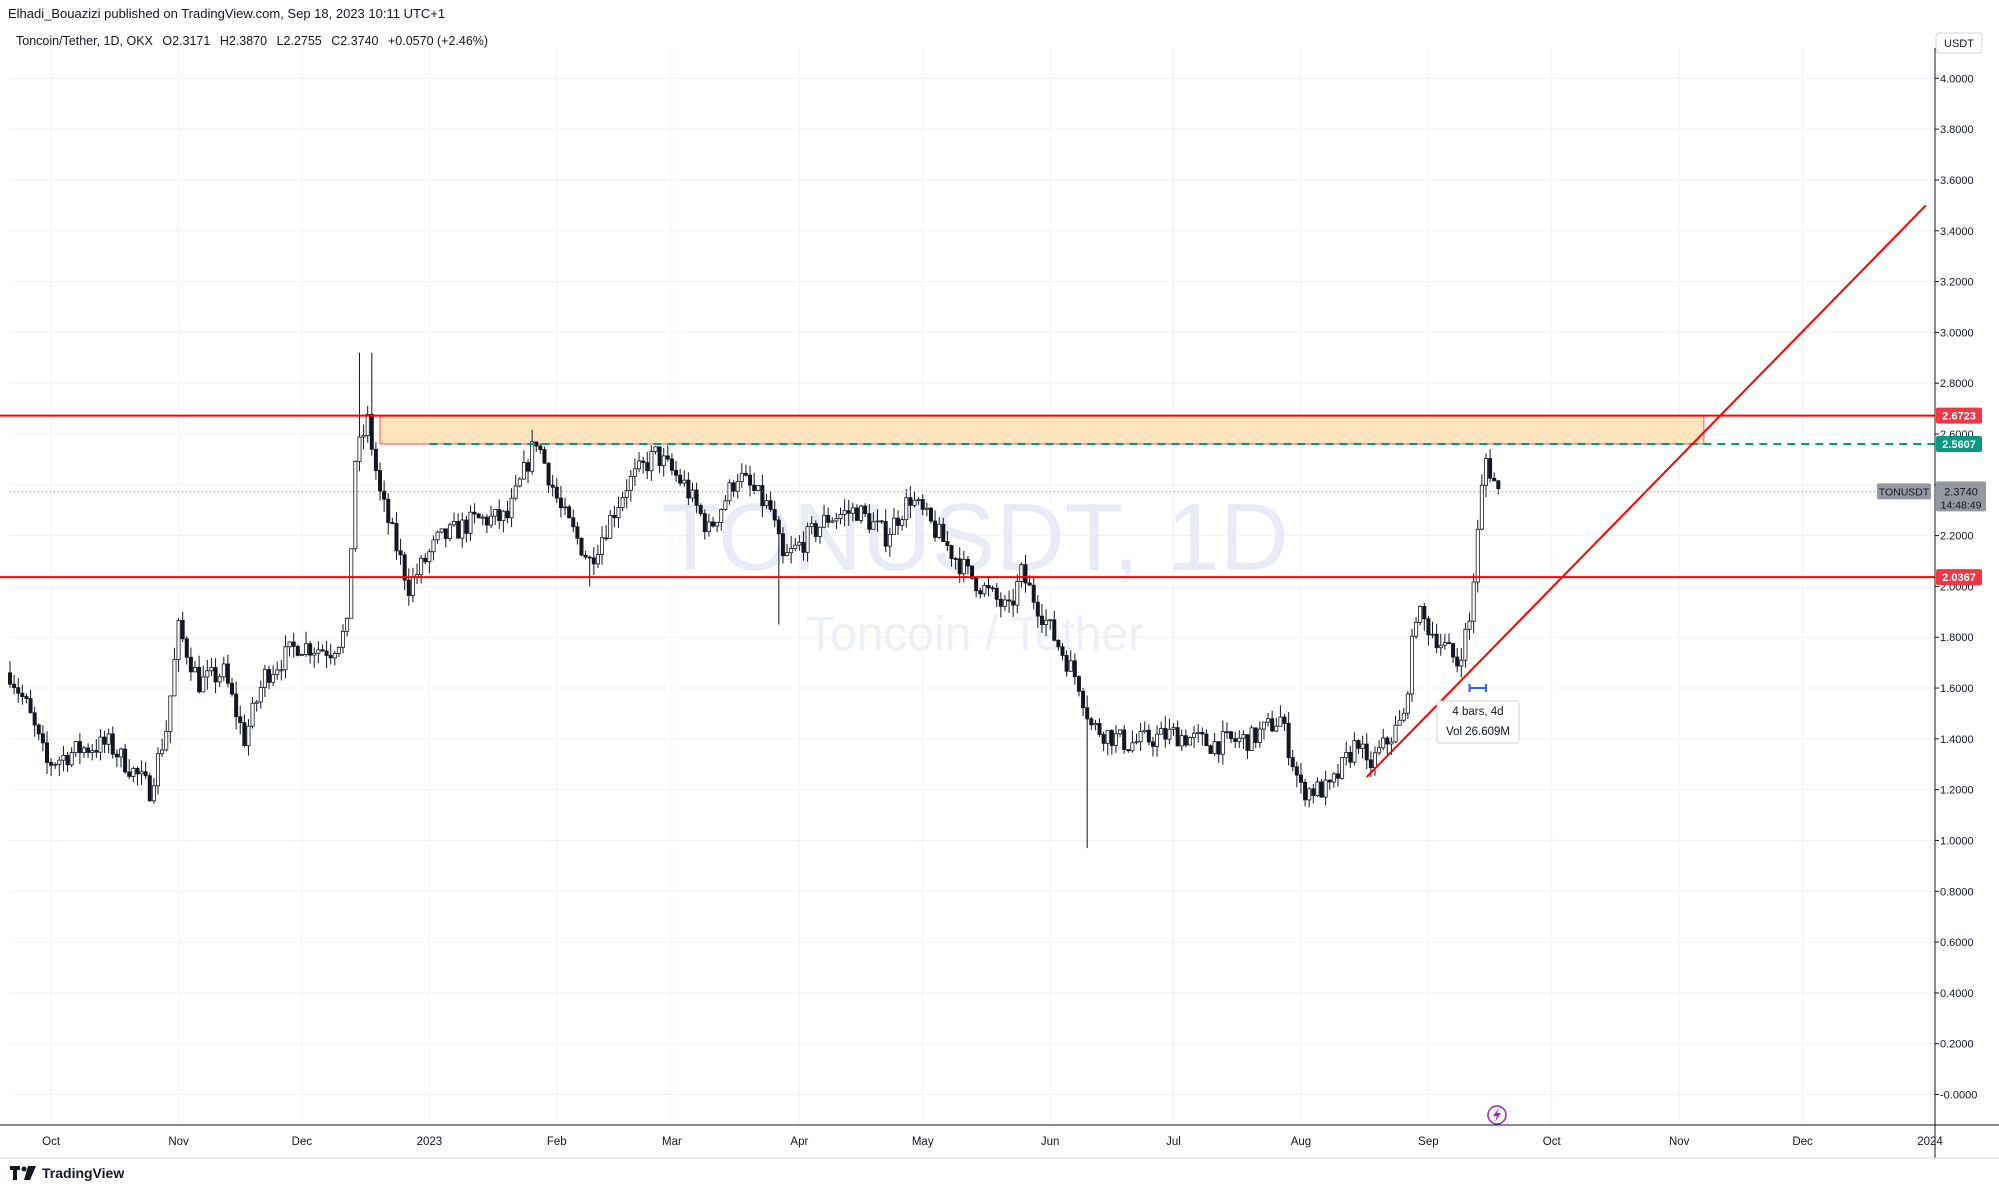 This screenshot has height=1189, width=1999. What do you see at coordinates (1904, 491) in the screenshot?
I see `last-ticker-bg` at bounding box center [1904, 491].